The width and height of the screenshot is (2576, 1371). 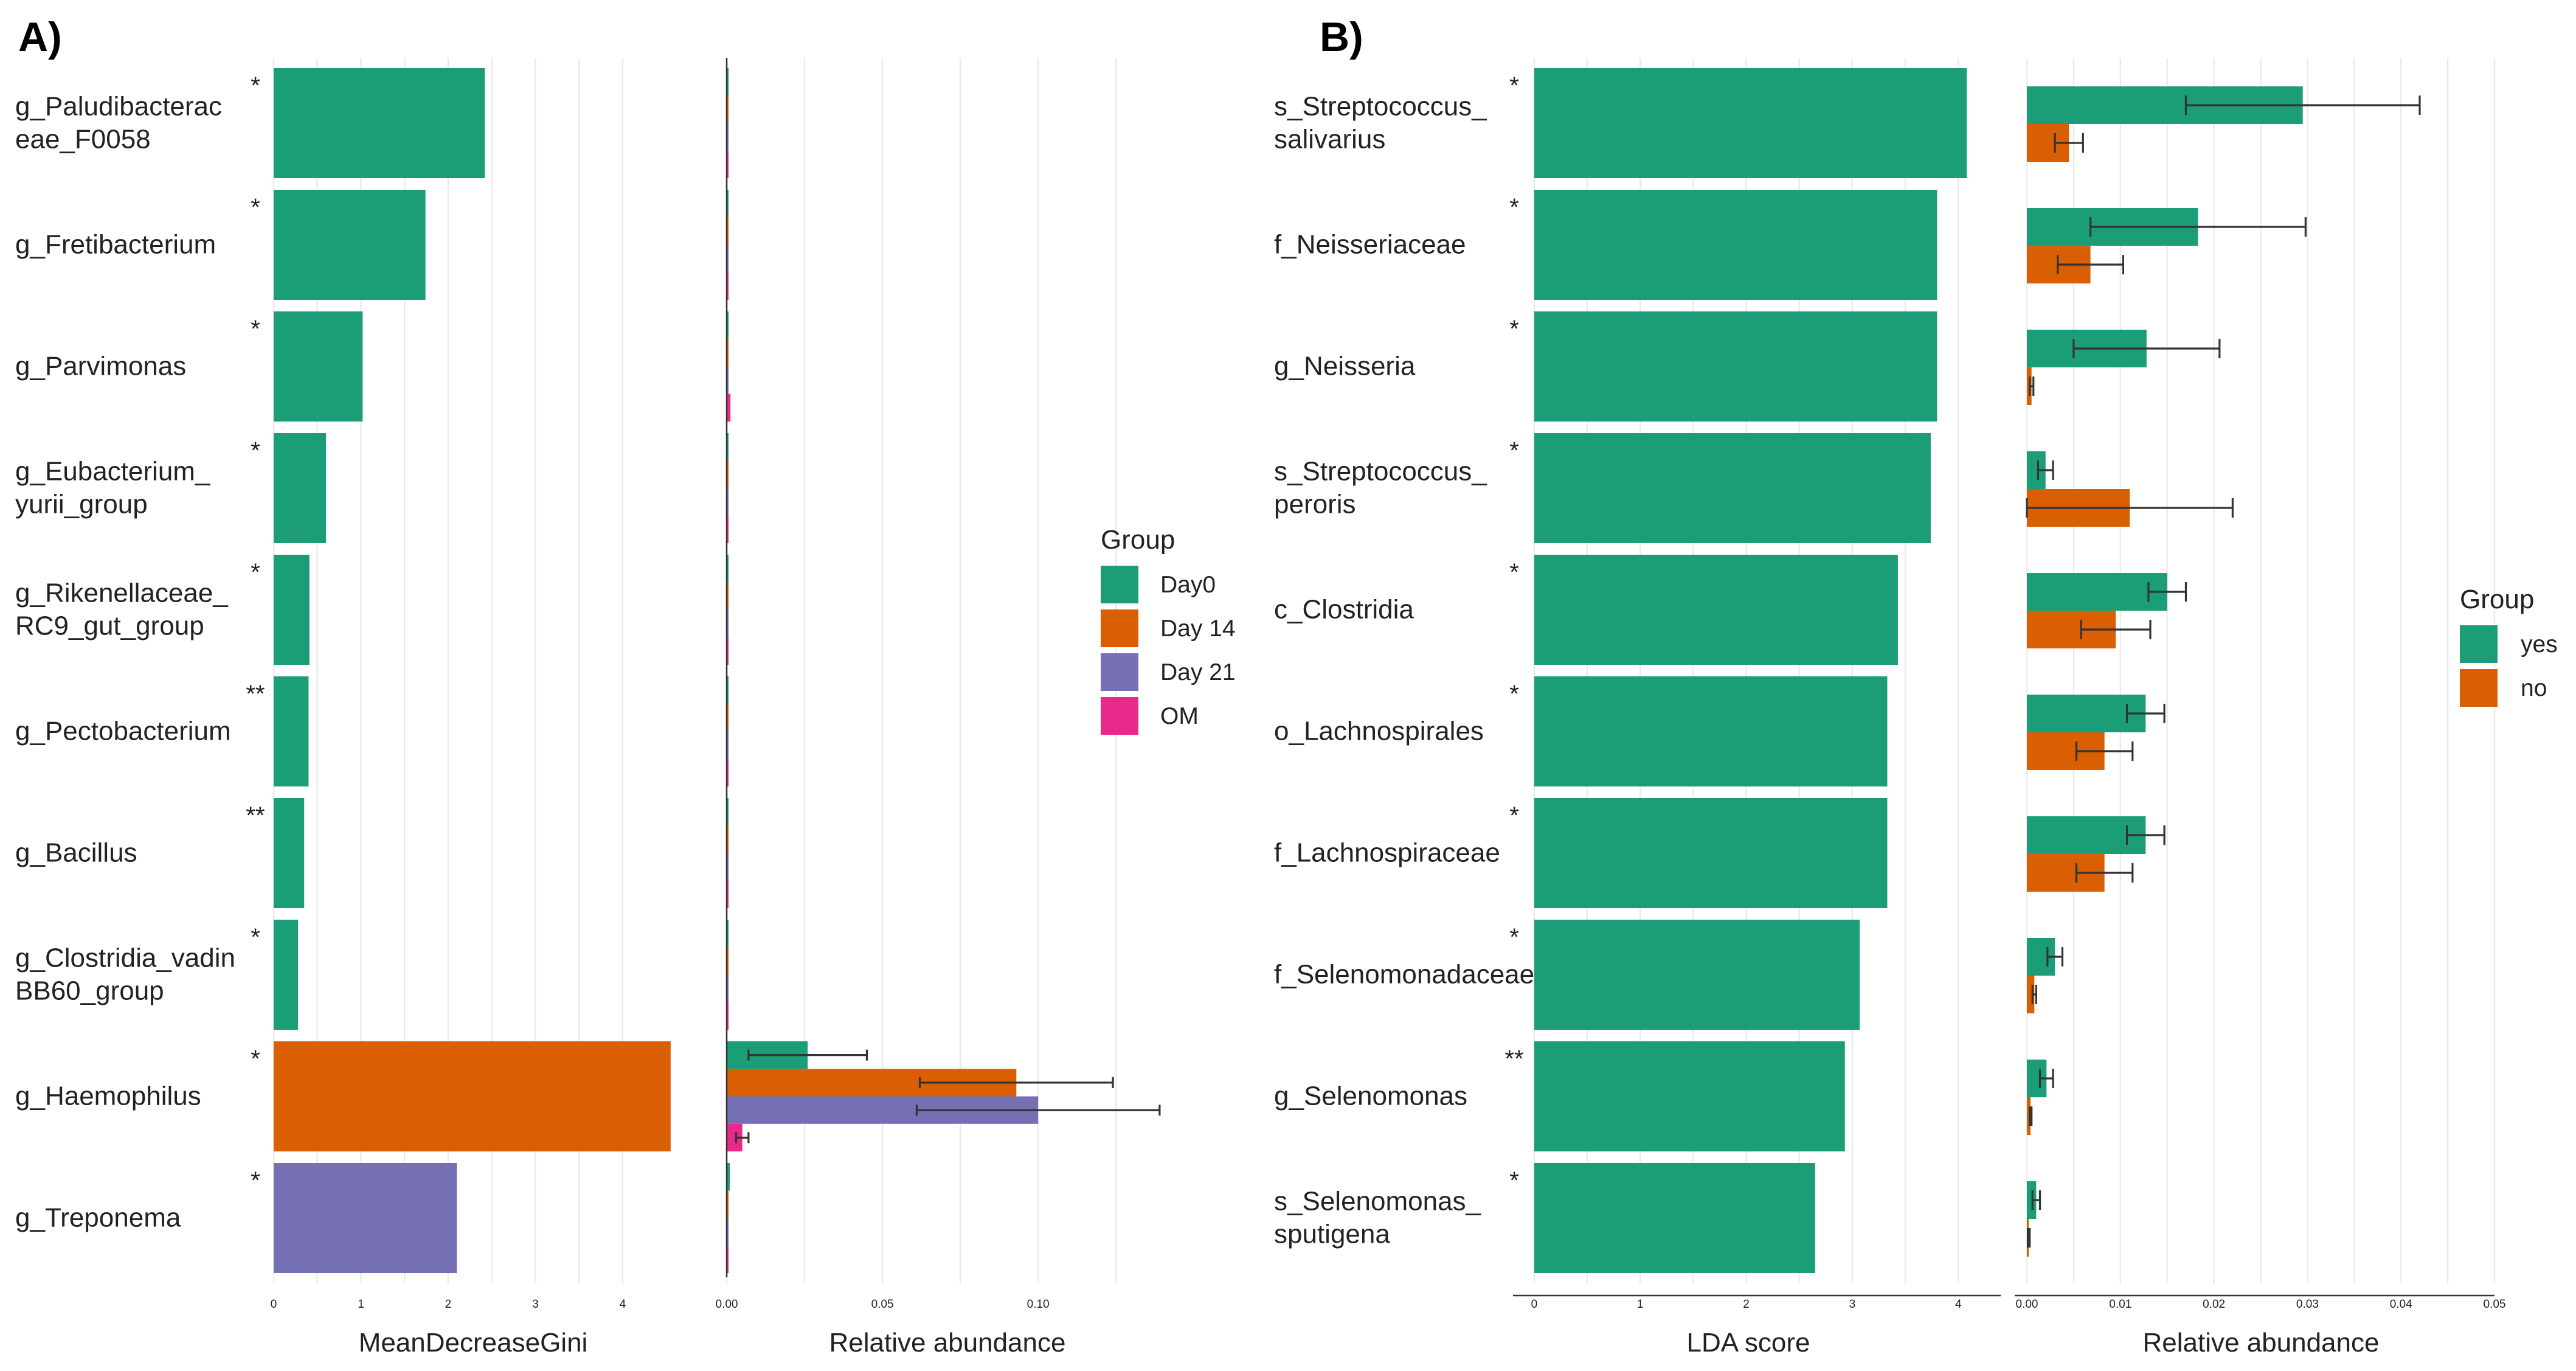 What do you see at coordinates (1380, 107) in the screenshot?
I see `category-label: s_Streptococcus_` at bounding box center [1380, 107].